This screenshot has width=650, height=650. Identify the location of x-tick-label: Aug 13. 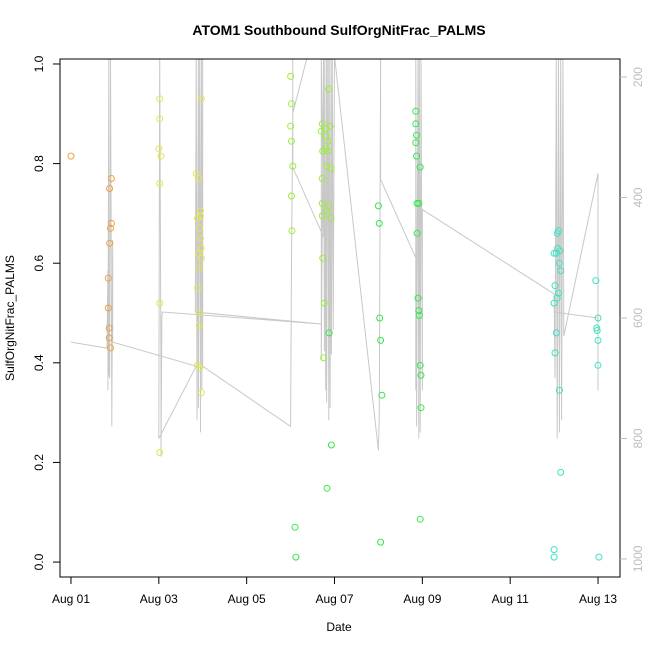
(598, 599).